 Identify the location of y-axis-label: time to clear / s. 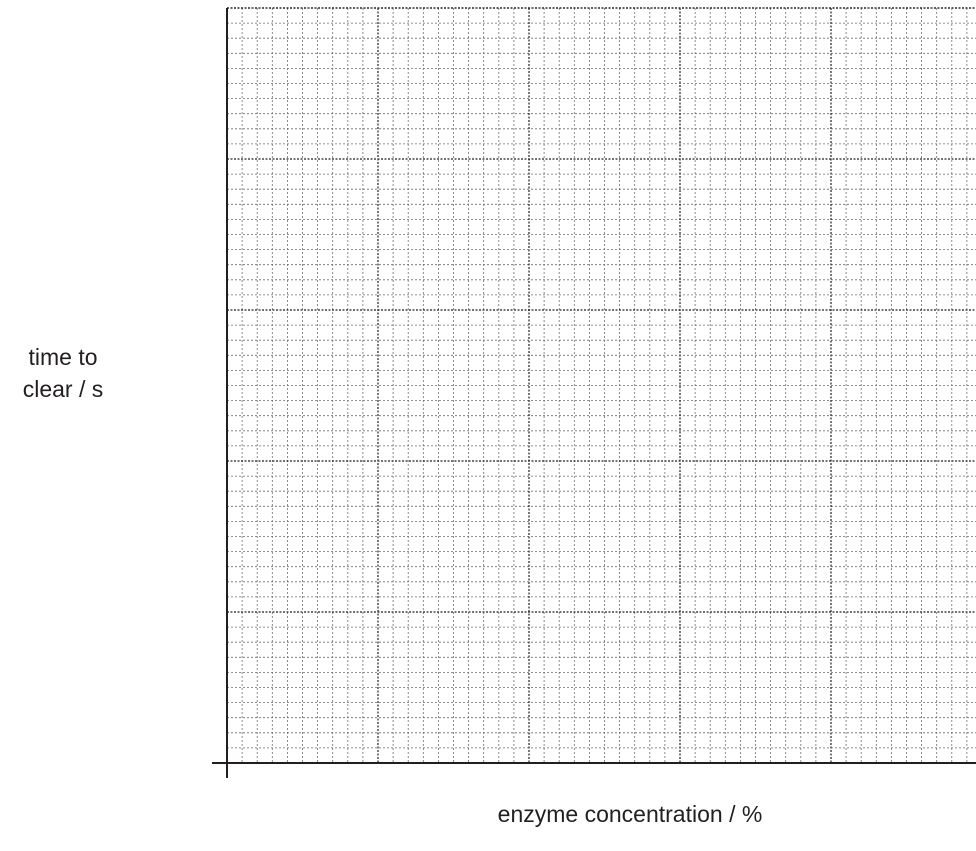
(63, 373).